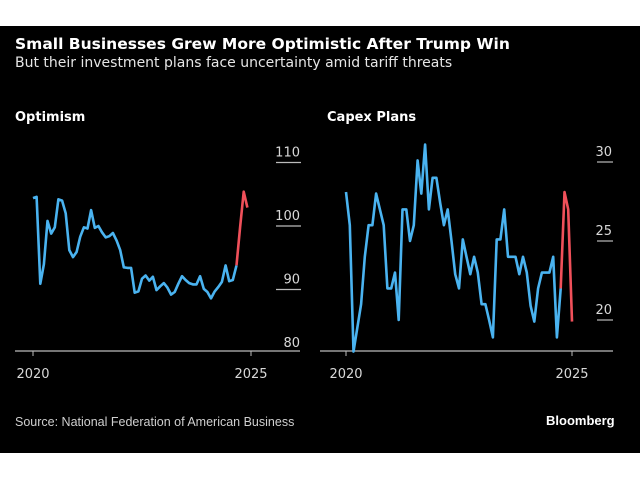 This screenshot has height=480, width=640. I want to click on y-tick-label: 30, so click(603, 152).